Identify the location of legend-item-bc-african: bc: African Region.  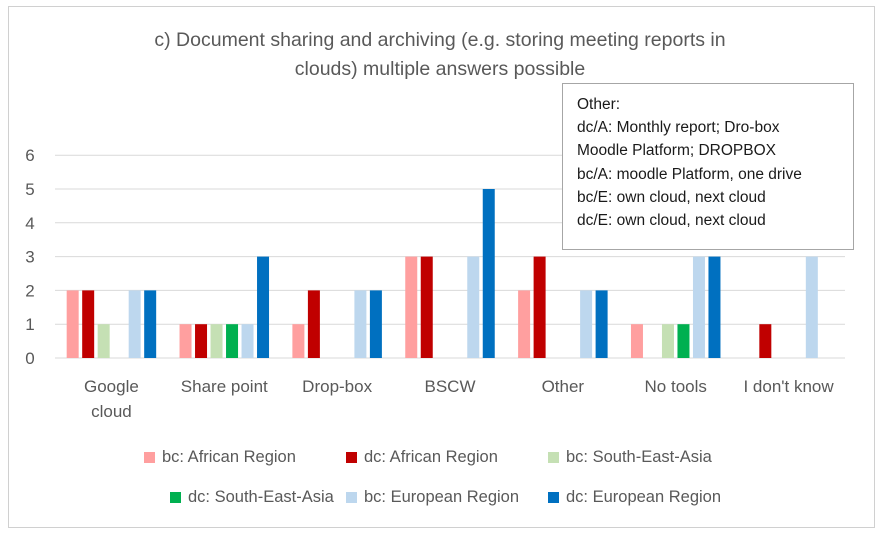
(220, 457).